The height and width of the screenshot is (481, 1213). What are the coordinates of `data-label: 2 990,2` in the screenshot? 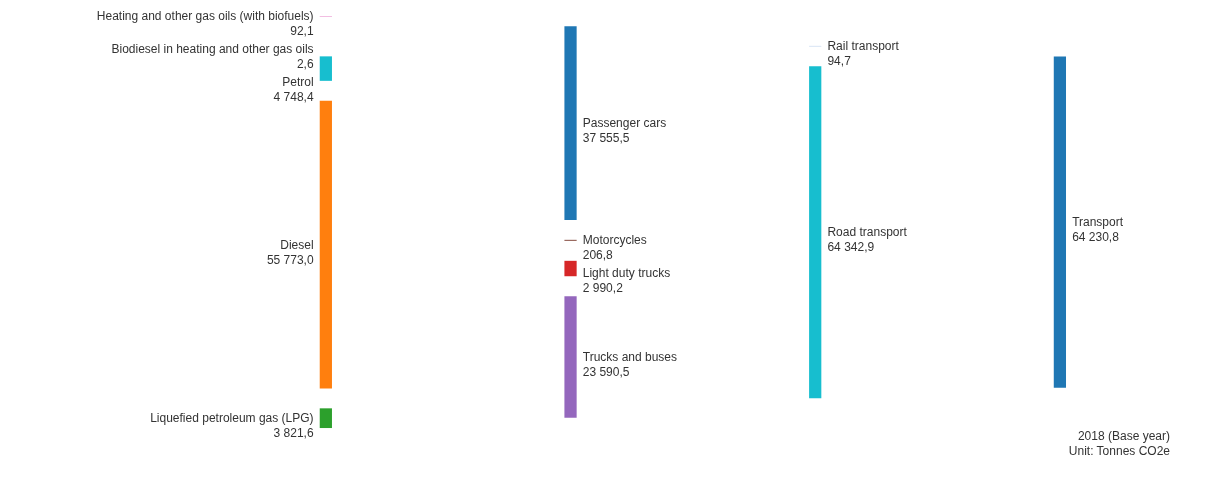 It's located at (603, 288).